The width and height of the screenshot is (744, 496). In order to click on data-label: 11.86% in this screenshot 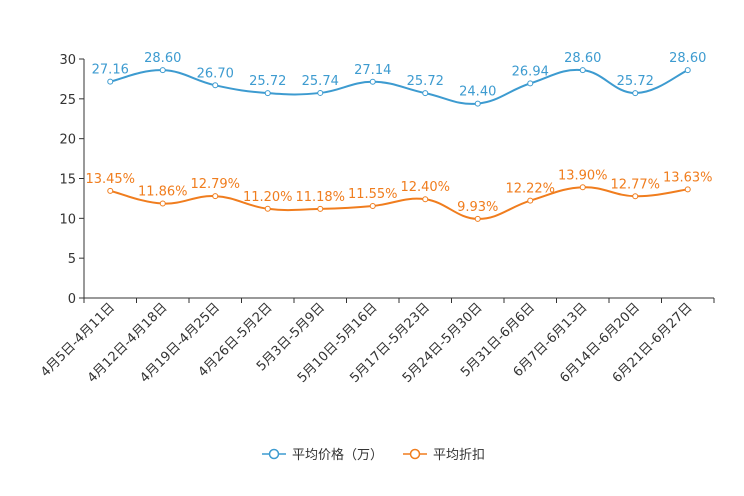, I will do `click(163, 192)`.